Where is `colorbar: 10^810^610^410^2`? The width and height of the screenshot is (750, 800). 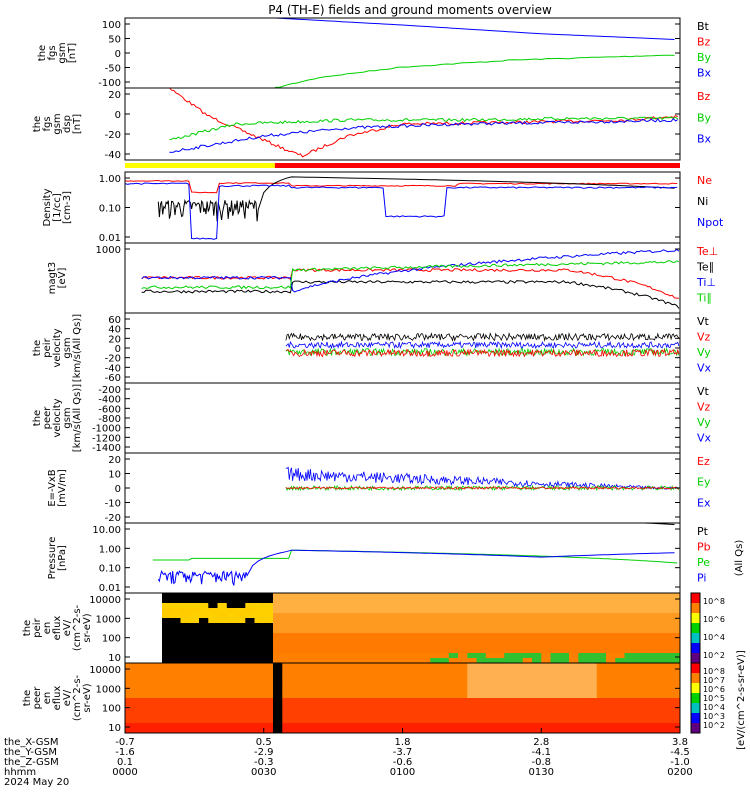 colorbar: 10^810^610^410^2 is located at coordinates (707, 628).